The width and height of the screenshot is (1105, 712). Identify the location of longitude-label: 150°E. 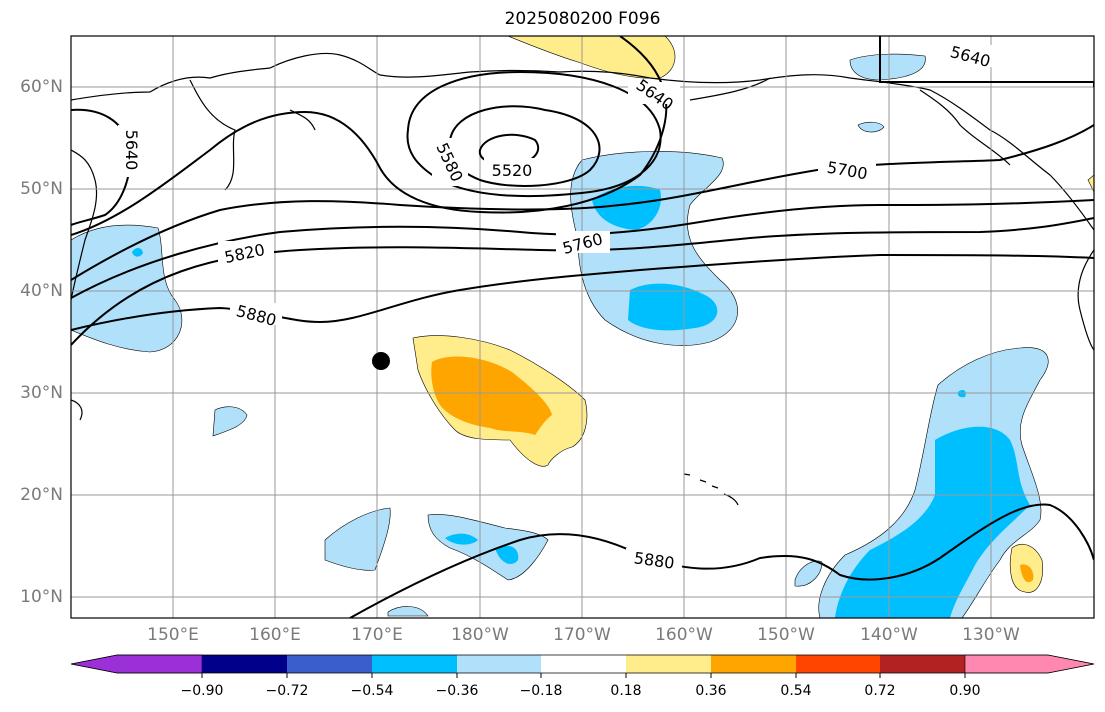
(173, 635).